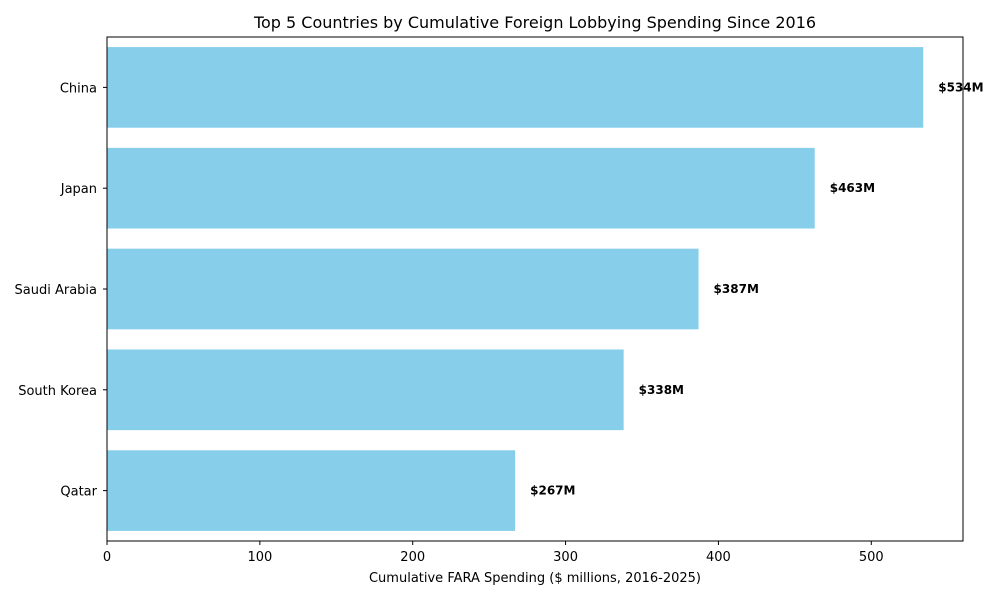  I want to click on y-tick-label: Japan, so click(78, 189).